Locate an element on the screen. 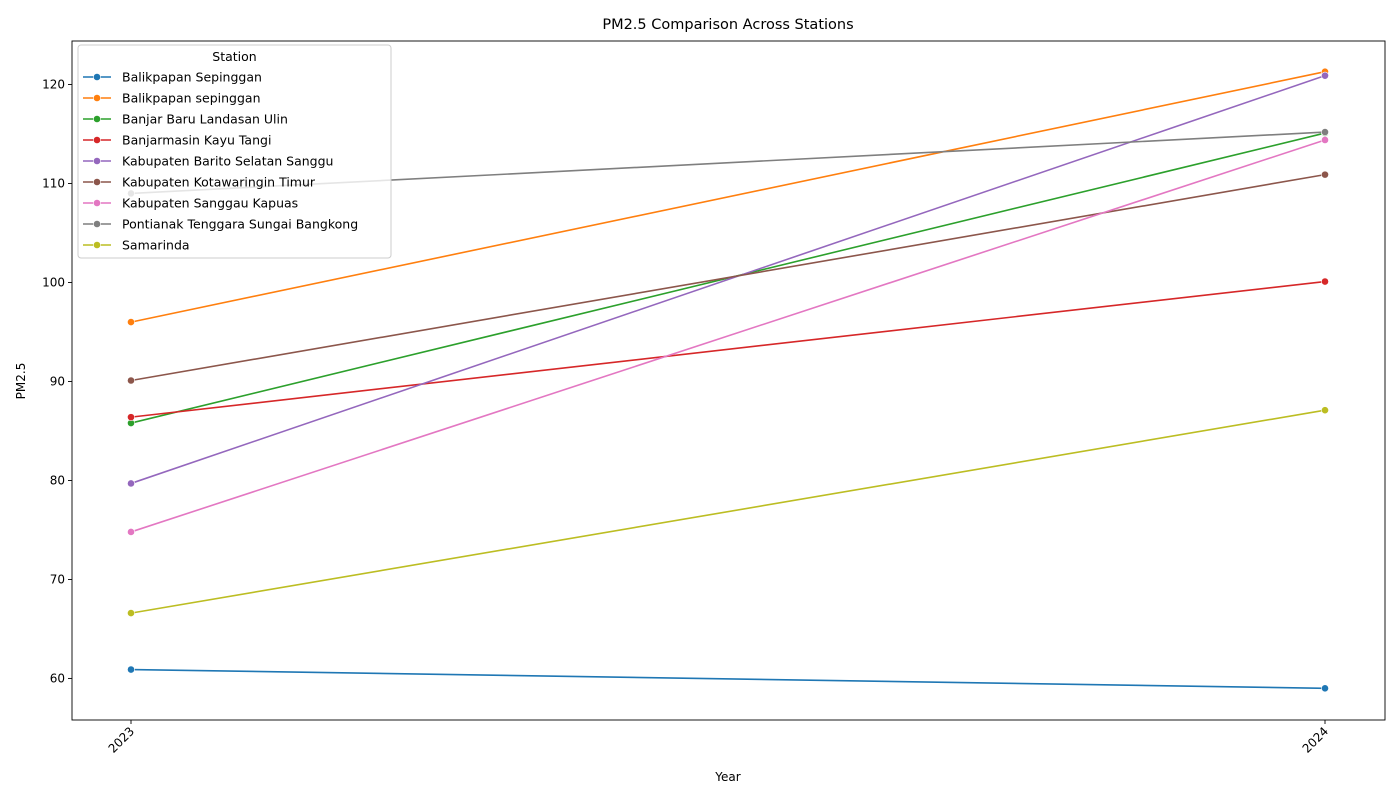 Image resolution: width=1400 pixels, height=800 pixels. y-tick-label: 90 is located at coordinates (57, 381).